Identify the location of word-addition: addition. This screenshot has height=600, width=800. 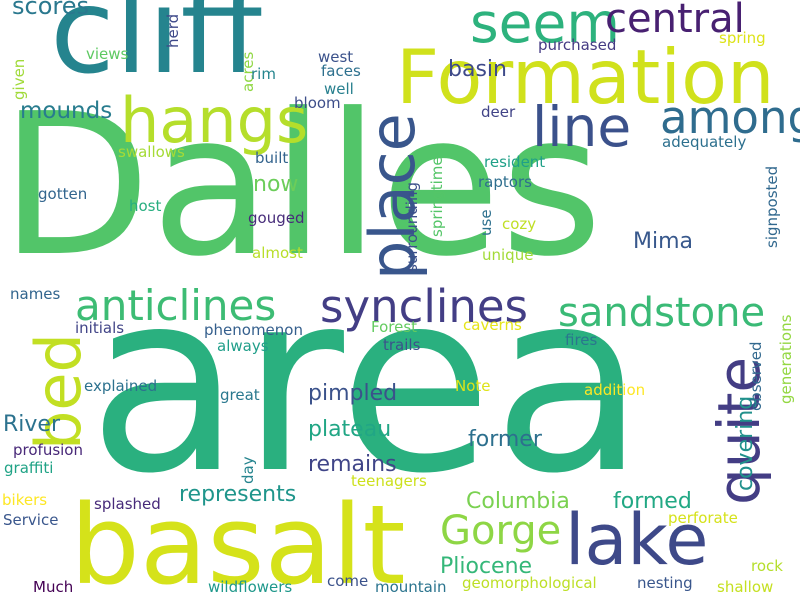
(615, 390).